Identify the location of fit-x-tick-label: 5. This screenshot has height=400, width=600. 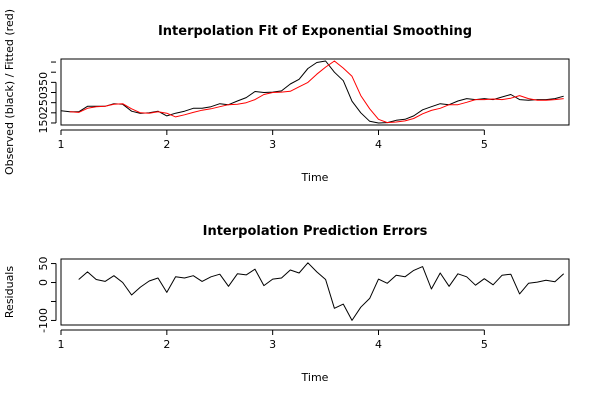
(484, 144).